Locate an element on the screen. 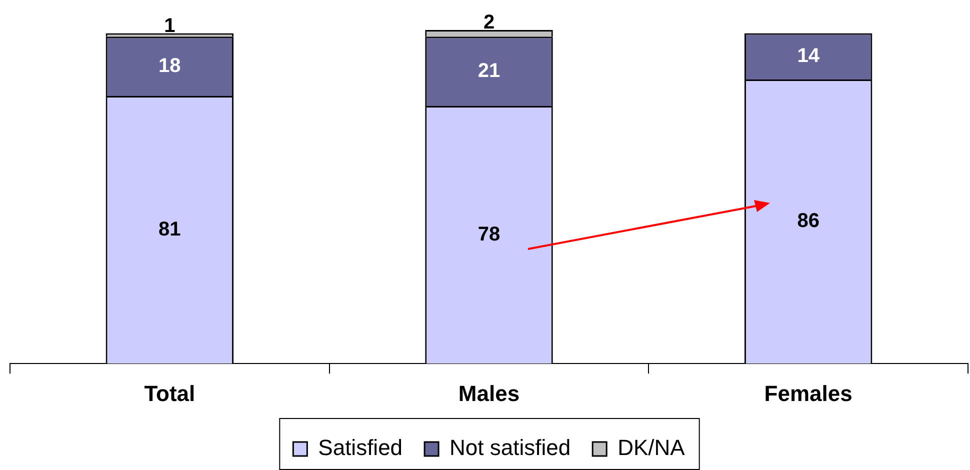 The width and height of the screenshot is (970, 470). data-label: 14 is located at coordinates (808, 55).